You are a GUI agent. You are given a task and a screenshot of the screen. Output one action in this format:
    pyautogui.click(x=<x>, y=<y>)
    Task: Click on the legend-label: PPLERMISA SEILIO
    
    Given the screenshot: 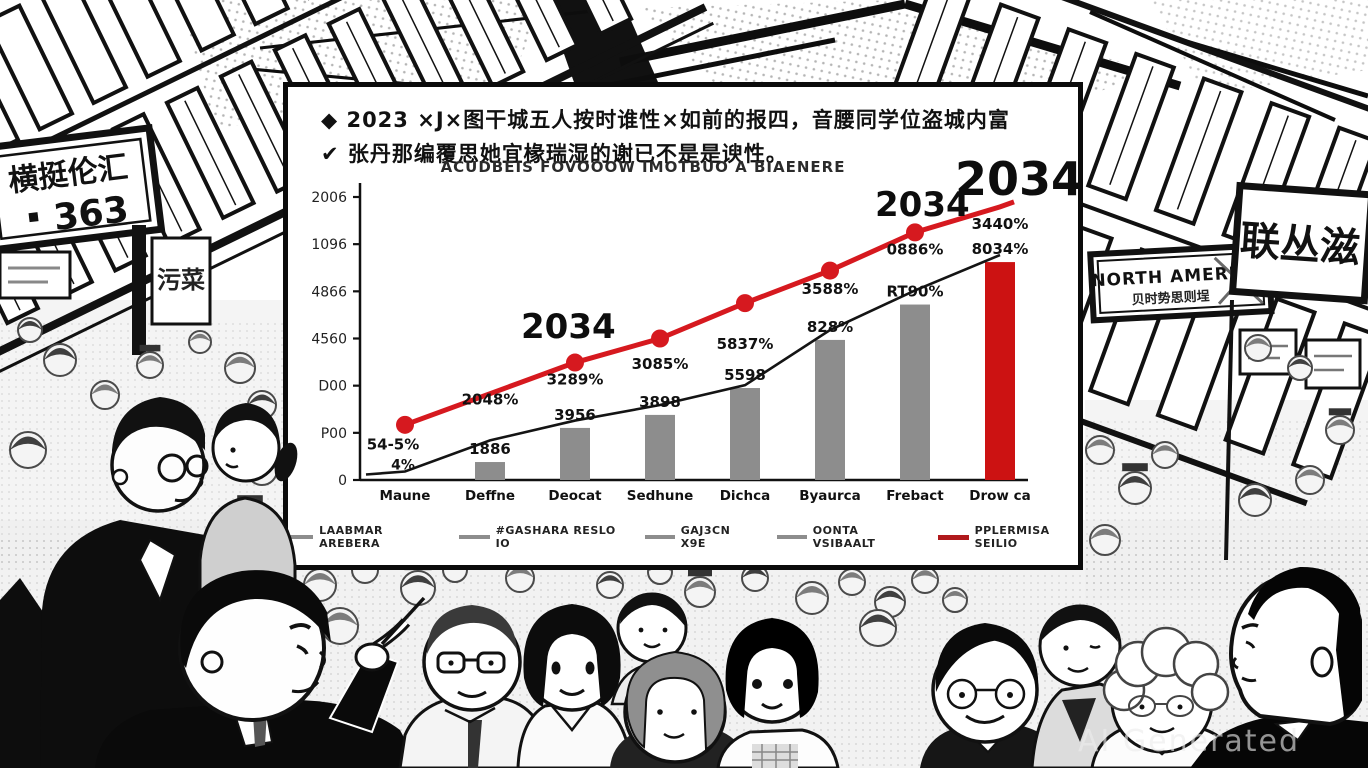 What is the action you would take?
    pyautogui.click(x=1012, y=537)
    